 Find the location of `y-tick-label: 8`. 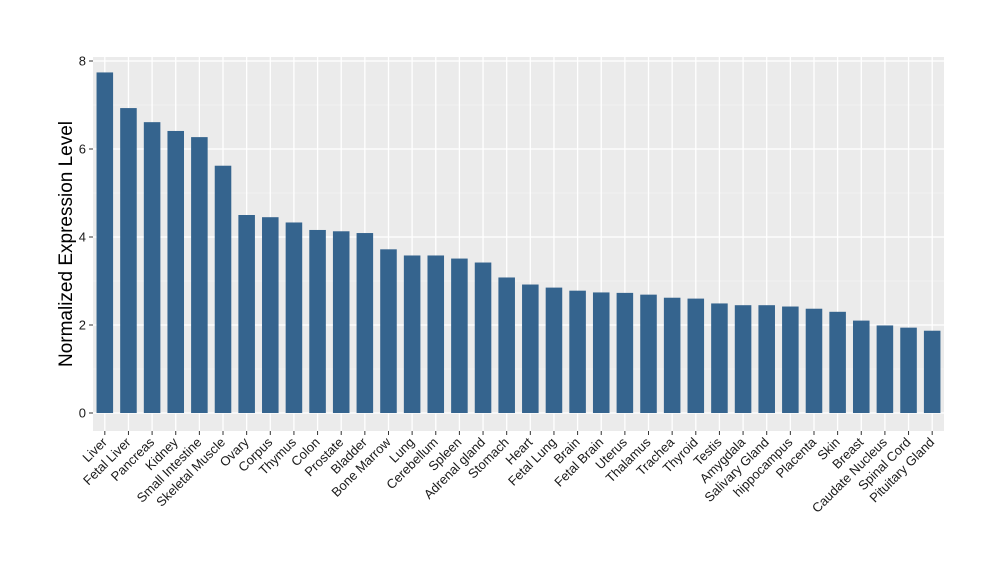

y-tick-label: 8 is located at coordinates (82, 61).